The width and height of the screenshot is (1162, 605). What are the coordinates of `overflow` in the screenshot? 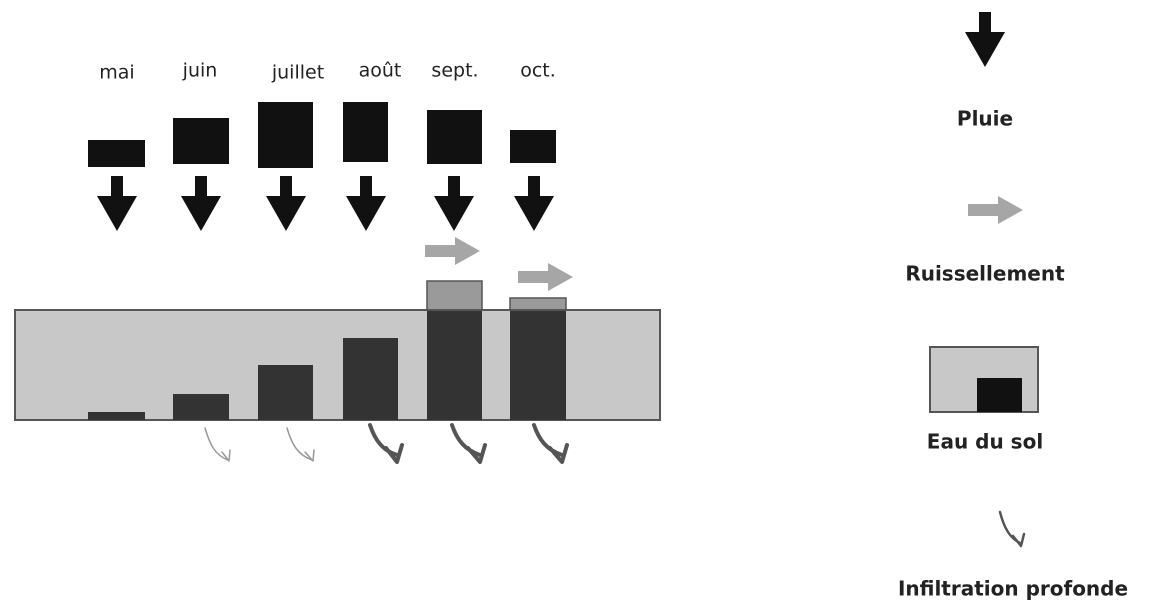 It's located at (454, 296).